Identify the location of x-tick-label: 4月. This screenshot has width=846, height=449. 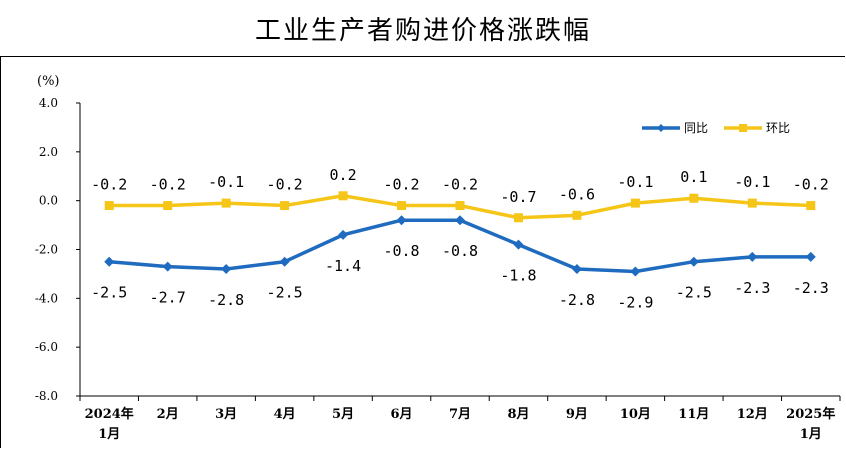
(285, 414).